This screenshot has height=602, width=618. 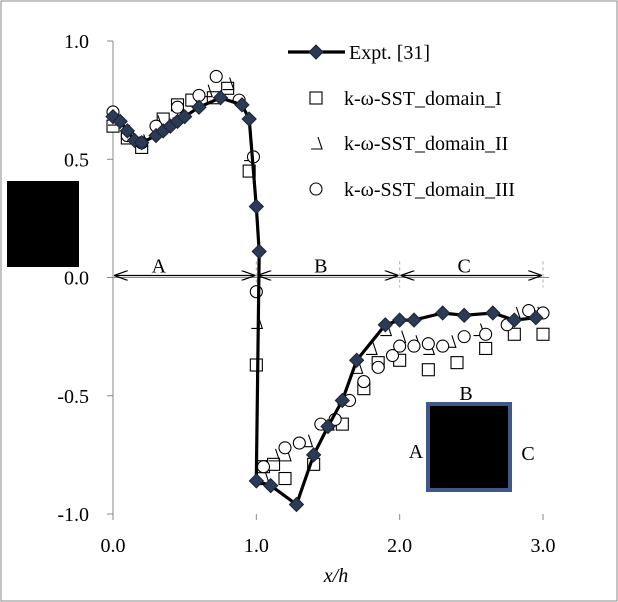 I want to click on region-label: A, so click(x=159, y=267).